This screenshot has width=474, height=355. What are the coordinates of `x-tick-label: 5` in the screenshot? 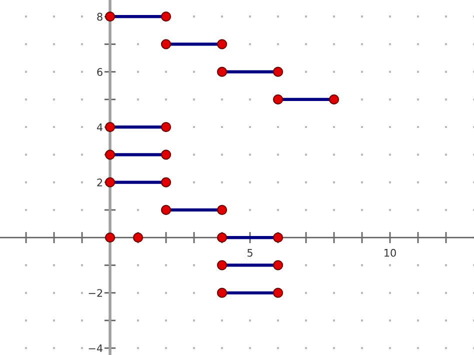 It's located at (250, 253).